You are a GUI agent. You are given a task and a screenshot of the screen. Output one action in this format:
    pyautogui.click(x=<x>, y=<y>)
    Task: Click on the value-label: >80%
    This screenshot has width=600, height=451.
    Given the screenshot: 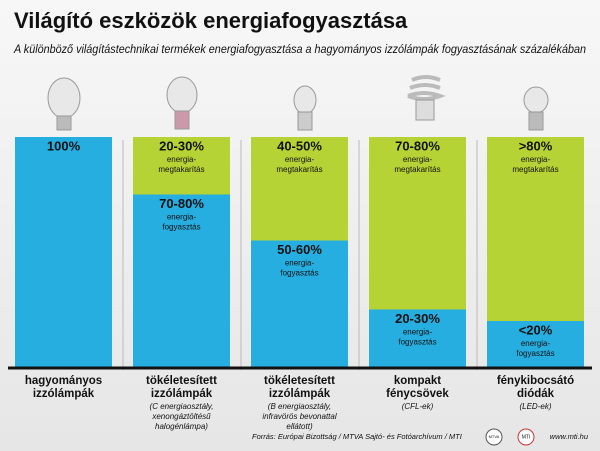 What is the action you would take?
    pyautogui.click(x=536, y=145)
    